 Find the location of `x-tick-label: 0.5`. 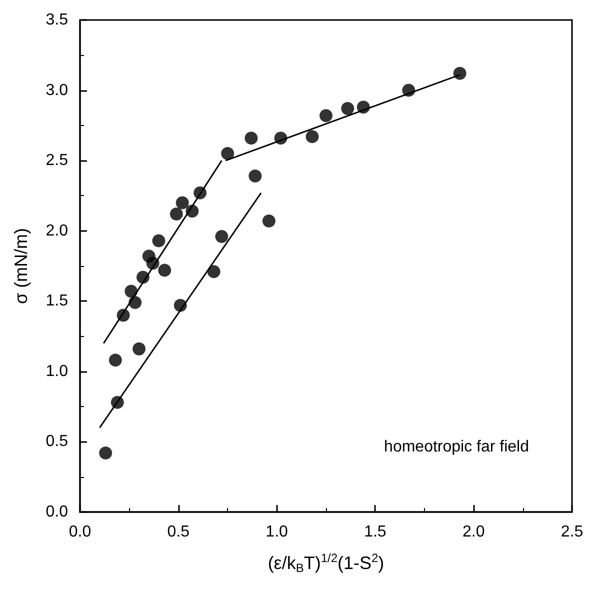

x-tick-label: 0.5 is located at coordinates (178, 532).